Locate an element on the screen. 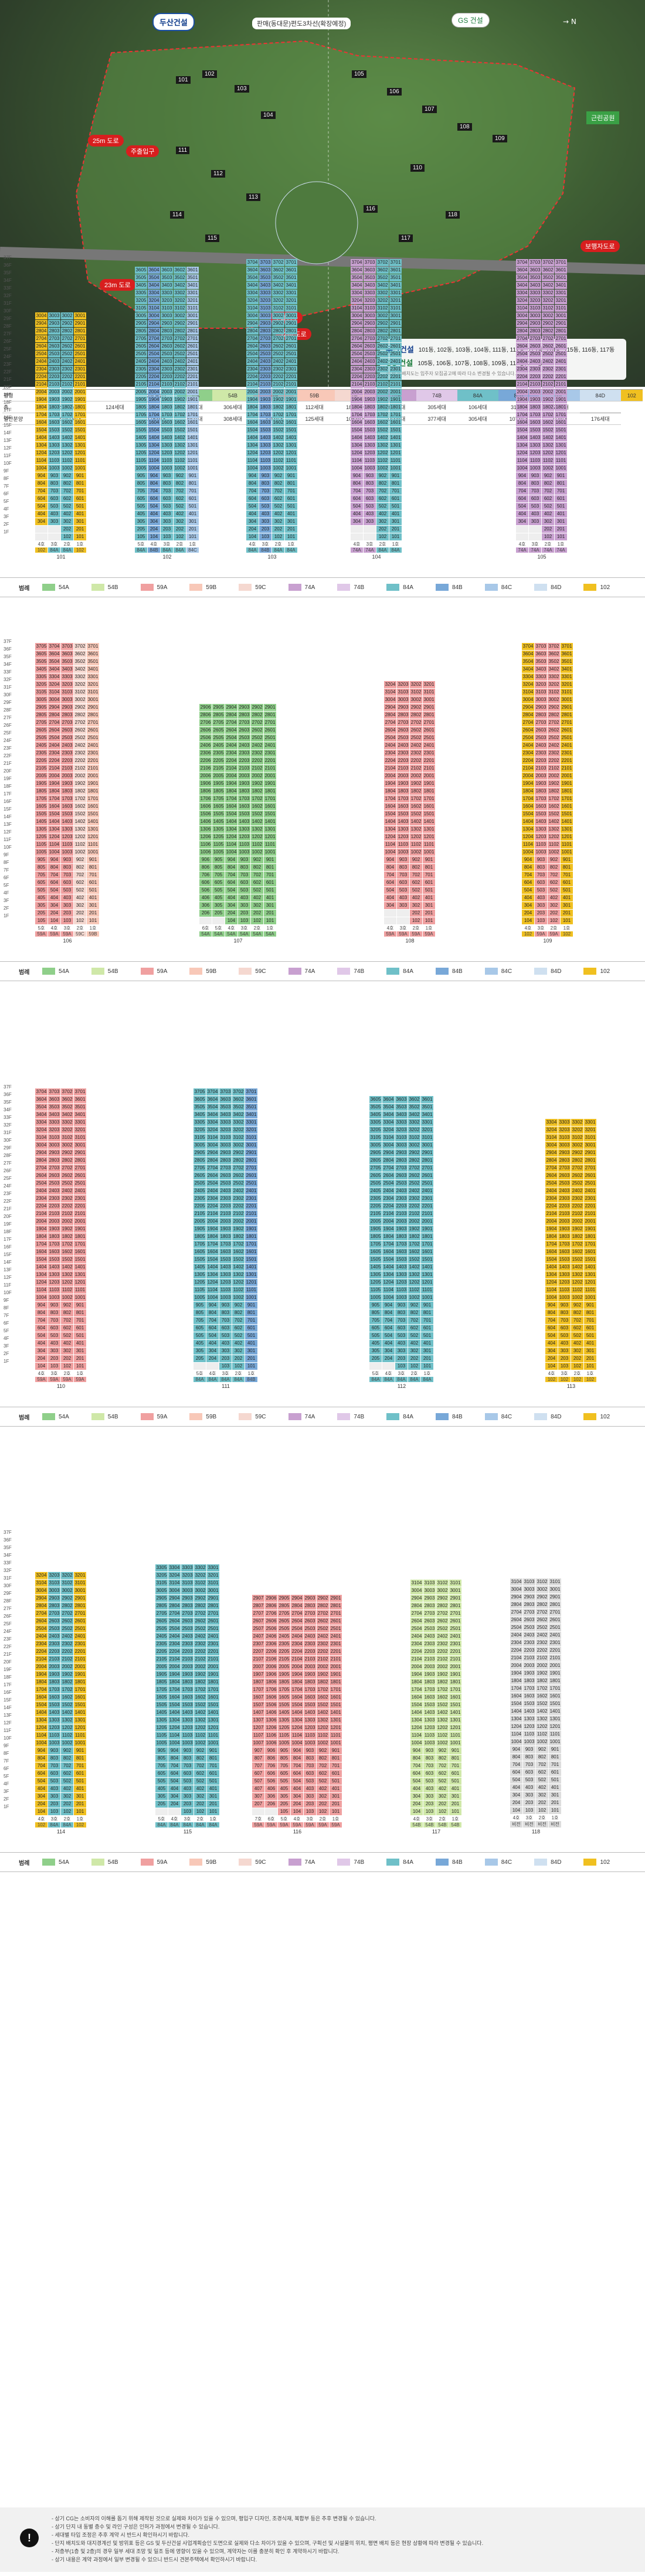 This screenshot has width=645, height=2576. unit-cell: 203 is located at coordinates (529, 1802).